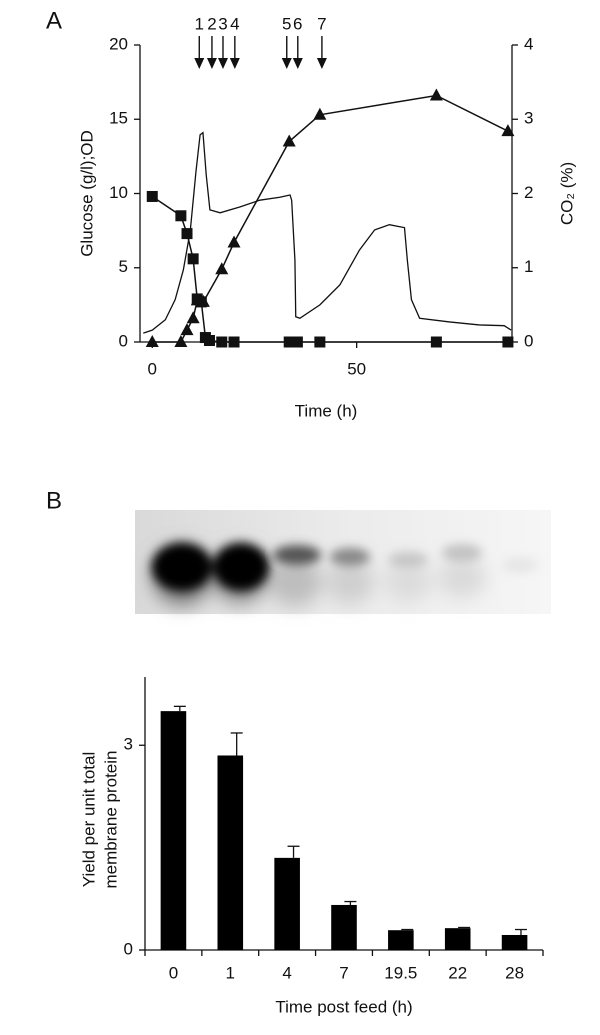  I want to click on y2-tick-label: 4, so click(528, 43).